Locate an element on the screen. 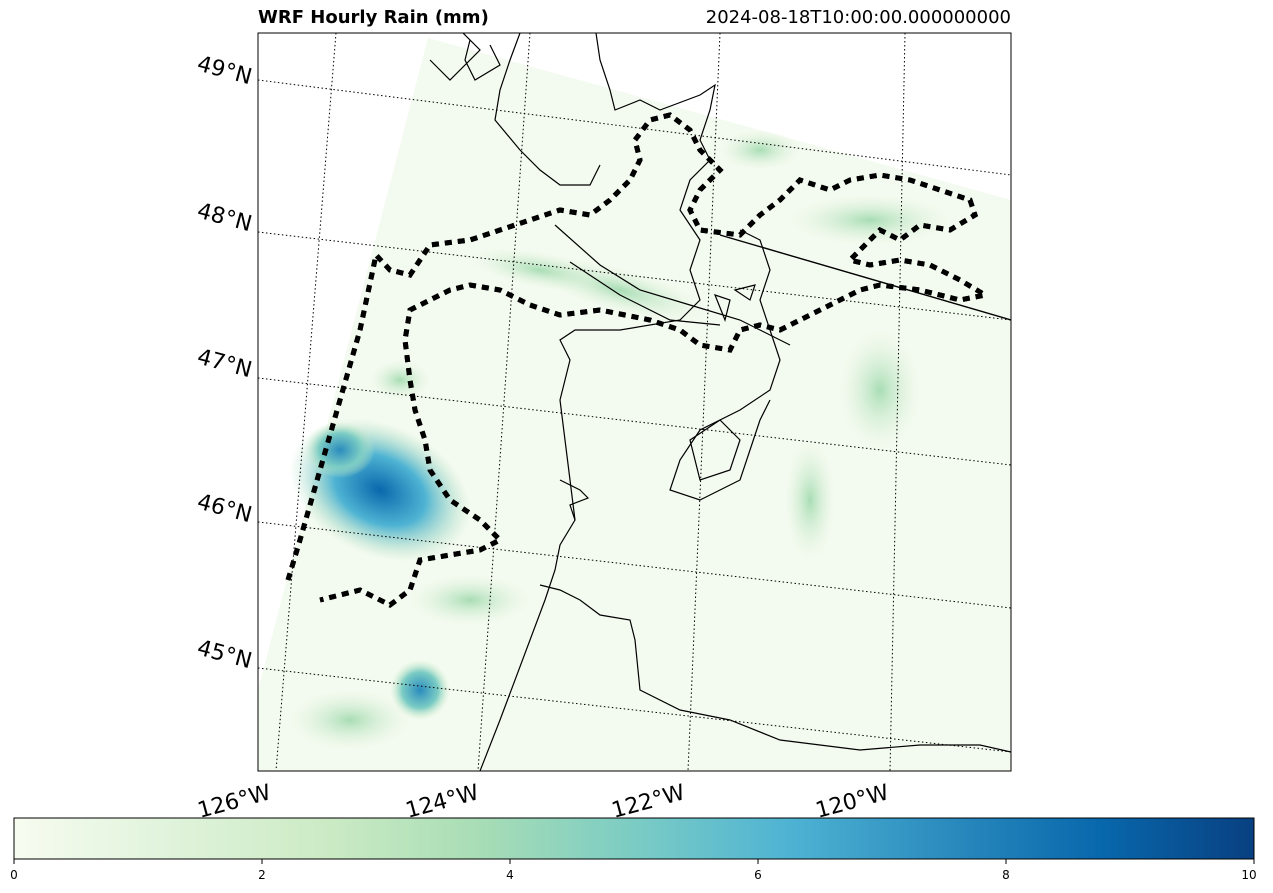 The image size is (1273, 893). colorbar-tick-label: 10 is located at coordinates (1249, 875).